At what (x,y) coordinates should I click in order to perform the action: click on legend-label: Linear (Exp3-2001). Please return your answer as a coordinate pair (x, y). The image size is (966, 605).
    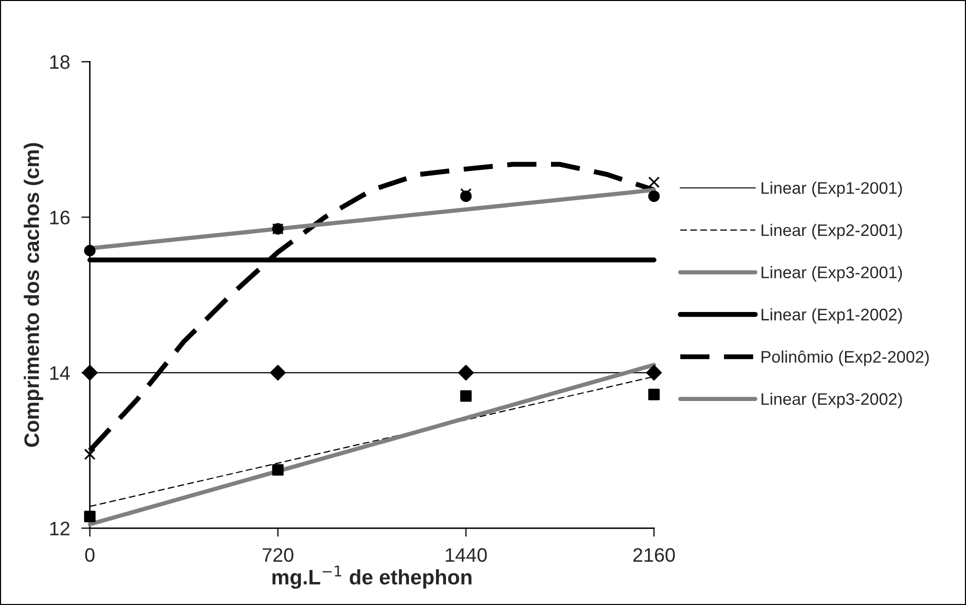
    Looking at the image, I should click on (832, 274).